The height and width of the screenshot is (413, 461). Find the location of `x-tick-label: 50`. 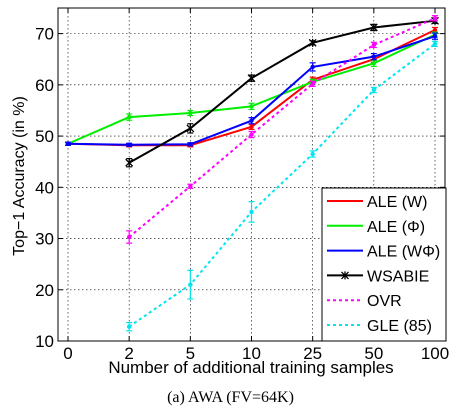

x-tick-label: 50 is located at coordinates (373, 353).